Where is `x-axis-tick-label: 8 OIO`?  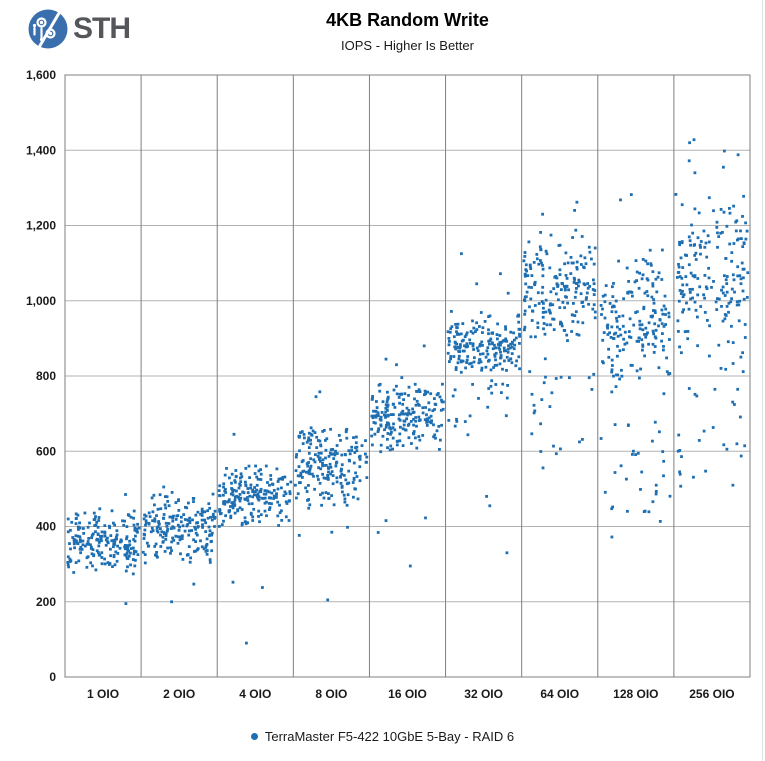 x-axis-tick-label: 8 OIO is located at coordinates (331, 694).